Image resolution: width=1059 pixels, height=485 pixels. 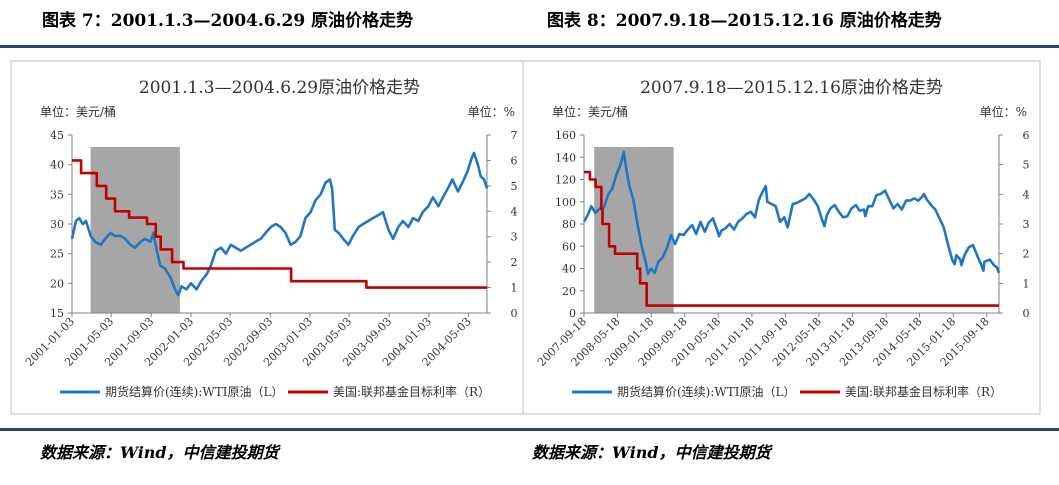 I want to click on y-tick-label-left: 140, so click(x=565, y=157).